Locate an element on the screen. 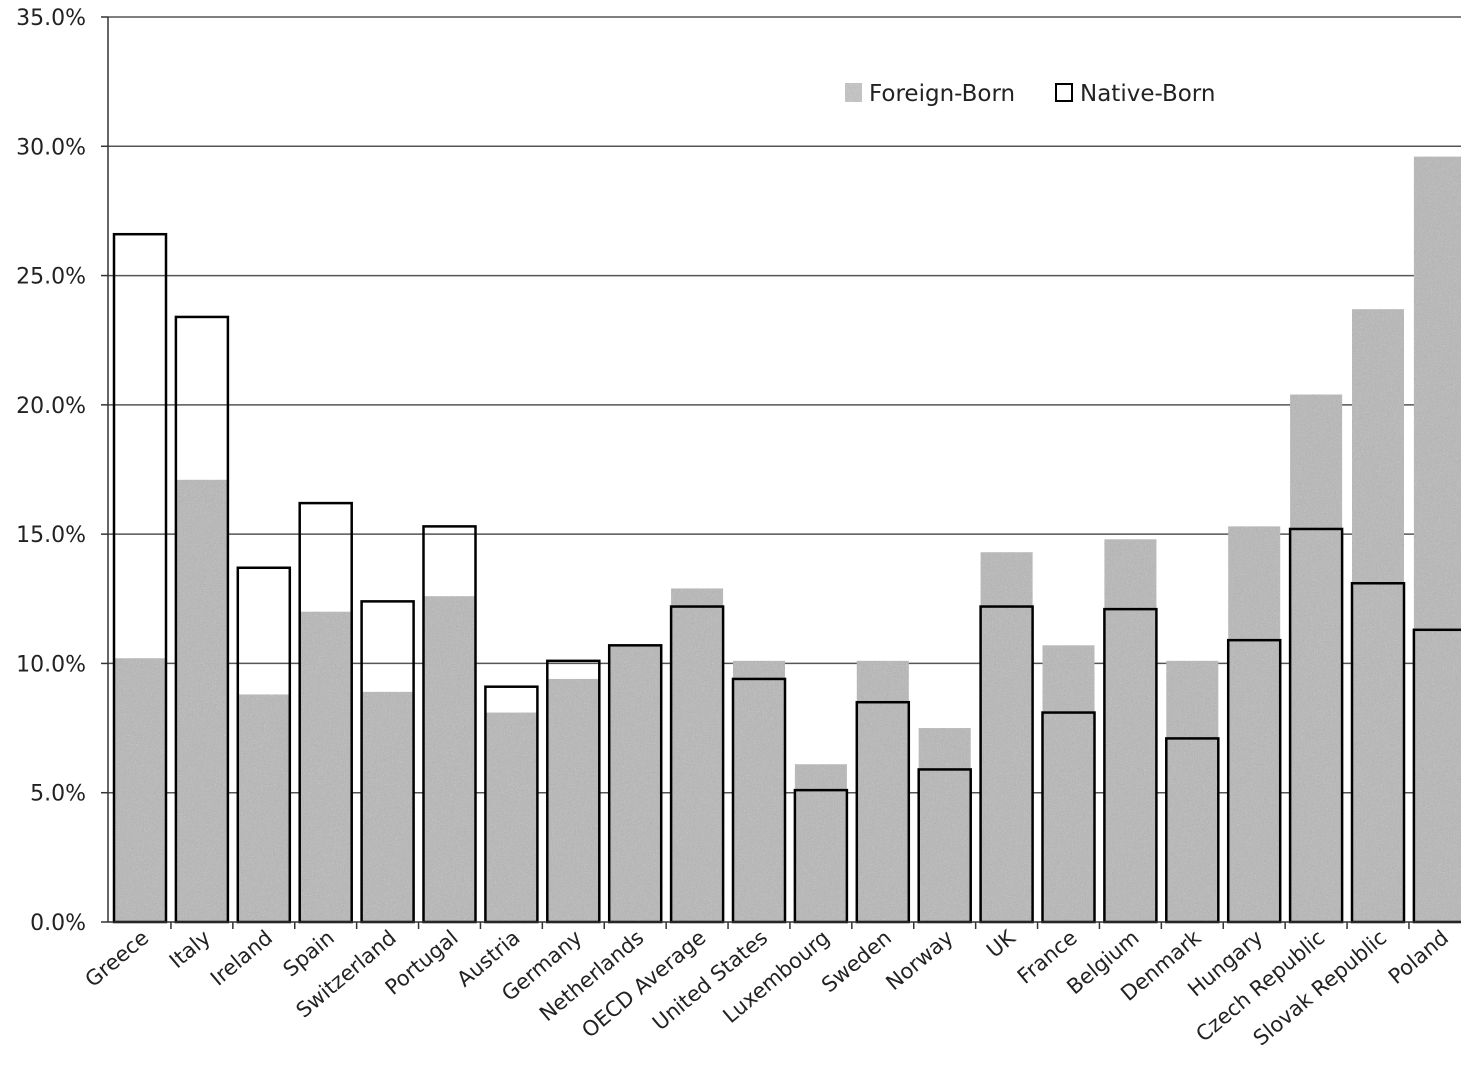 This screenshot has height=1081, width=1461. x-tick-label: Greece is located at coordinates (117, 958).